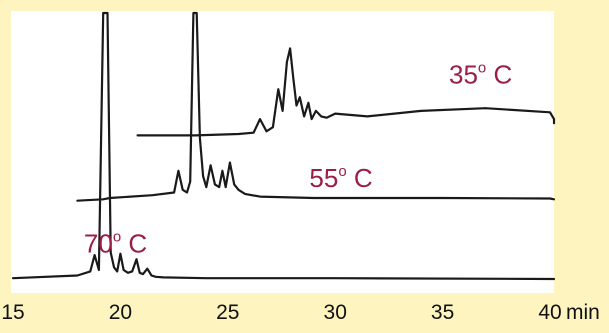 The image size is (609, 333). What do you see at coordinates (583, 312) in the screenshot?
I see `x-axis-unit: min` at bounding box center [583, 312].